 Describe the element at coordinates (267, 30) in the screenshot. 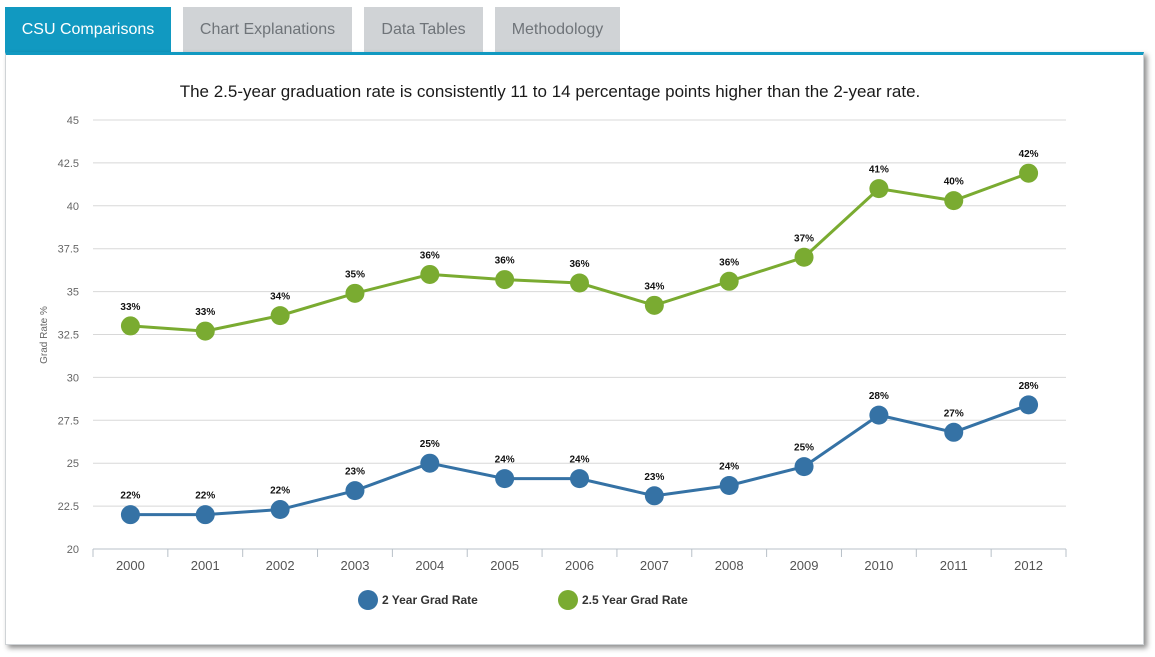

I see `tab-chart-explanations: Chart Explanations` at that location.